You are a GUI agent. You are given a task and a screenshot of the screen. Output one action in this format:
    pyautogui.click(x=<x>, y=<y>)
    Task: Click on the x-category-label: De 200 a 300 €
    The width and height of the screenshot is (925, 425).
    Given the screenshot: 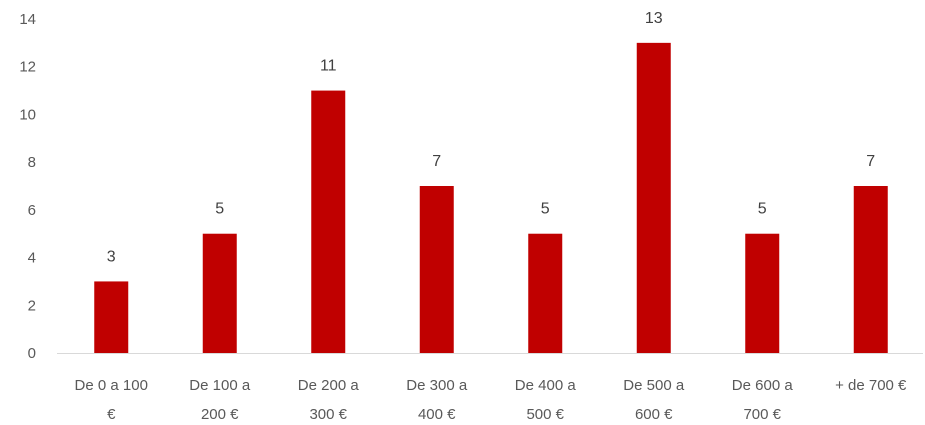 What is the action you would take?
    pyautogui.click(x=329, y=400)
    